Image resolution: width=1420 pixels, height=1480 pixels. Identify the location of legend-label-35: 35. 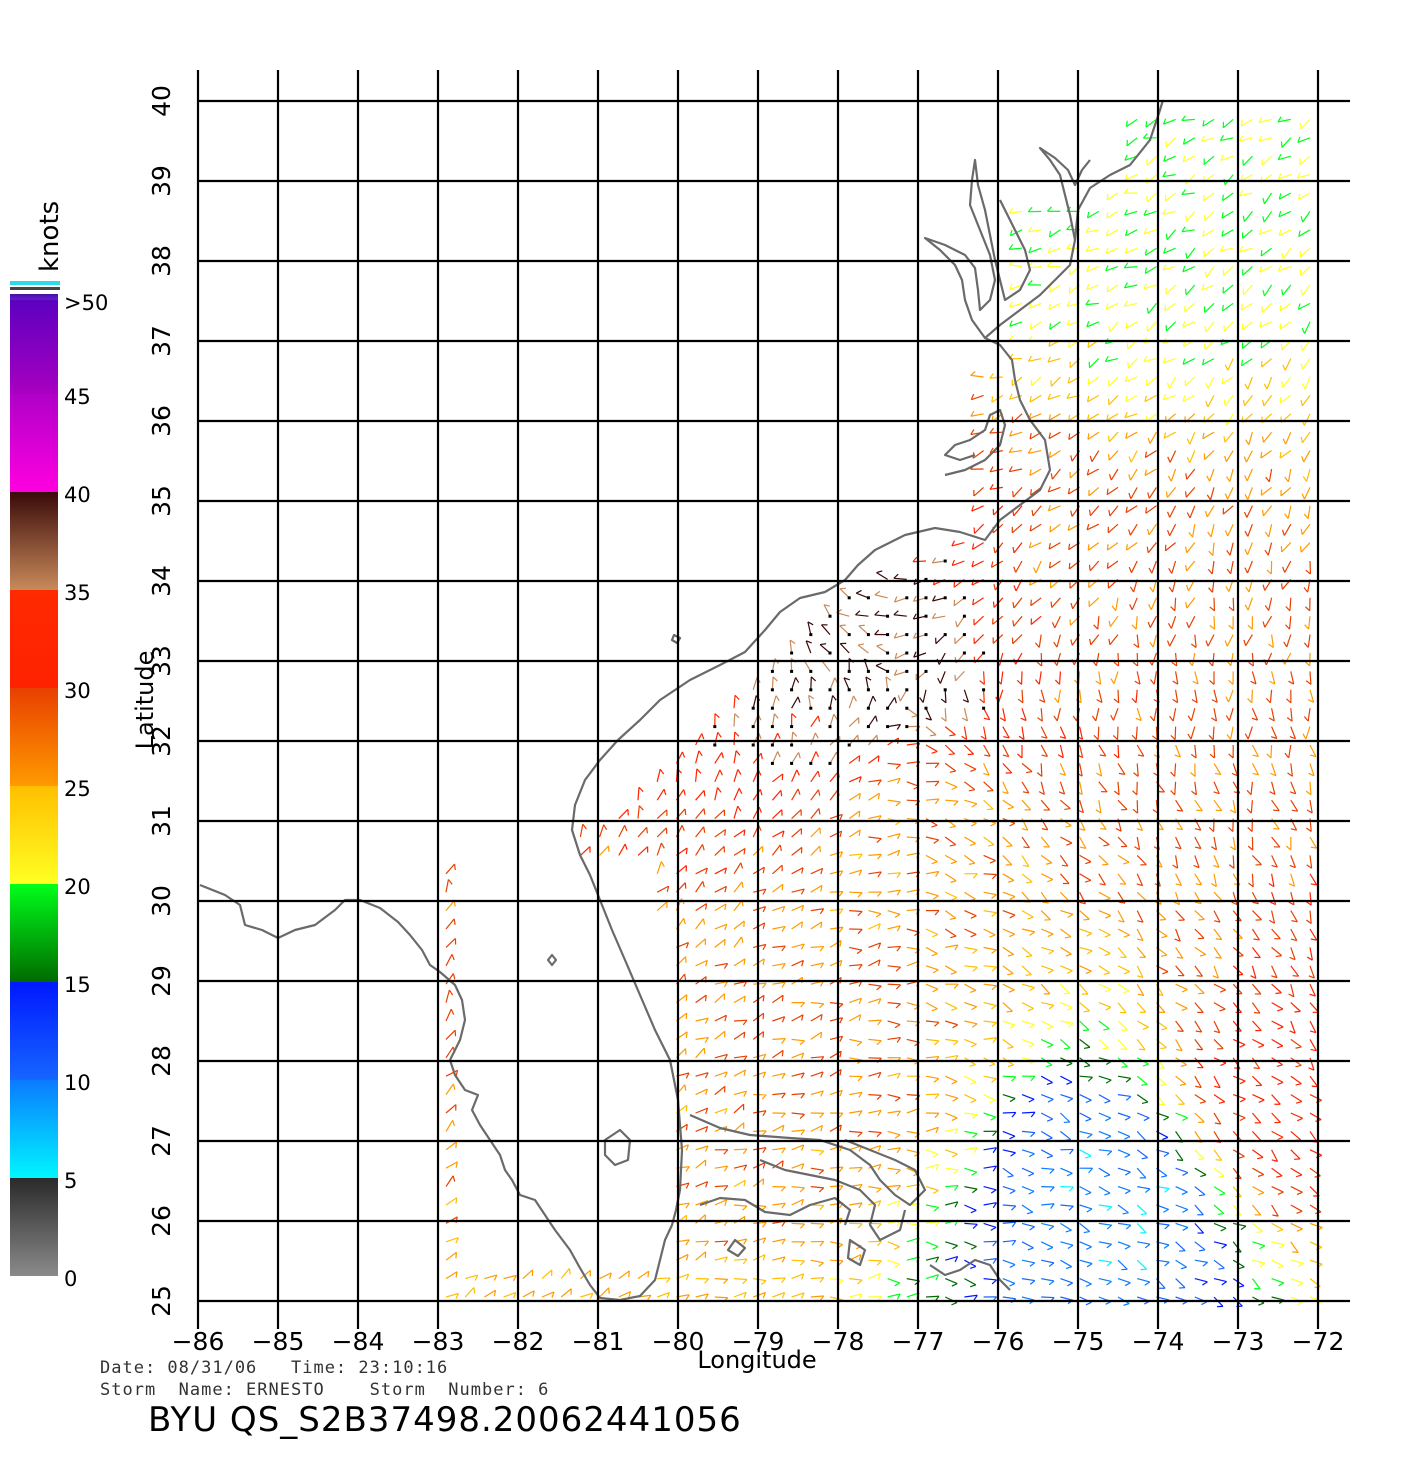
(77, 593).